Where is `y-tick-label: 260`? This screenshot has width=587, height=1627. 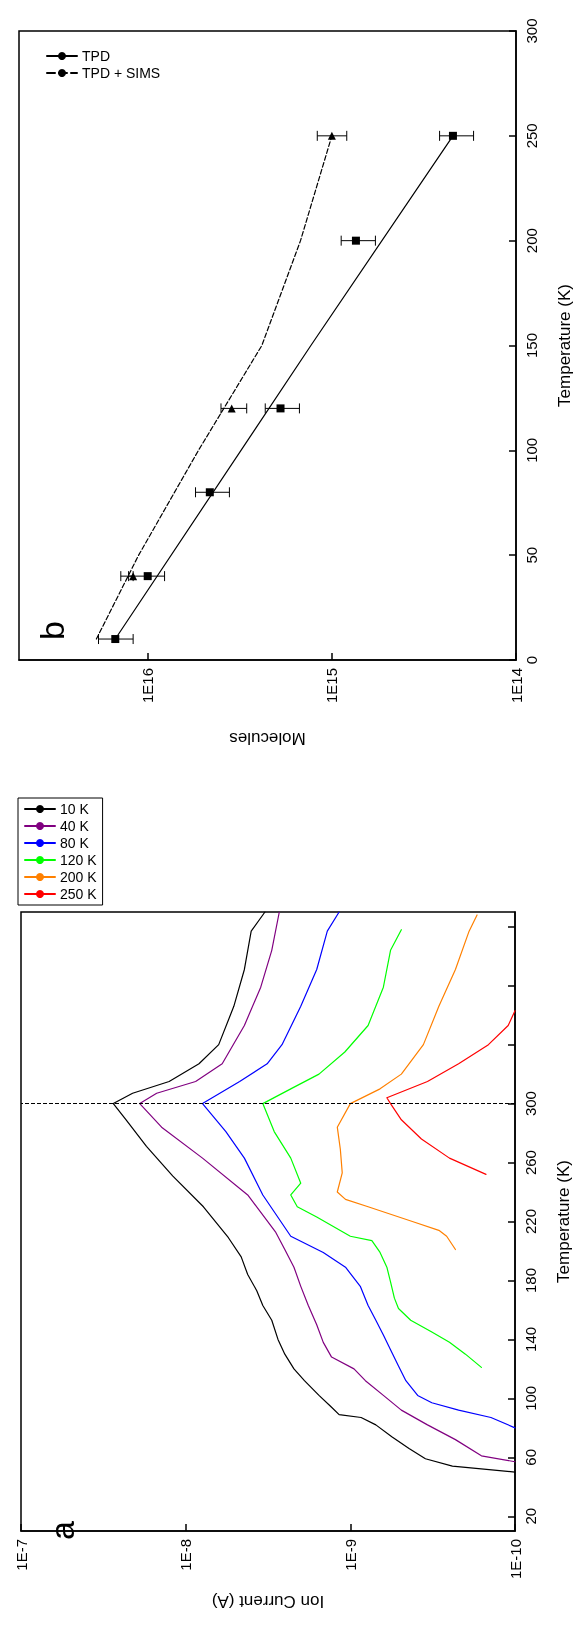
y-tick-label: 260 is located at coordinates (530, 1163).